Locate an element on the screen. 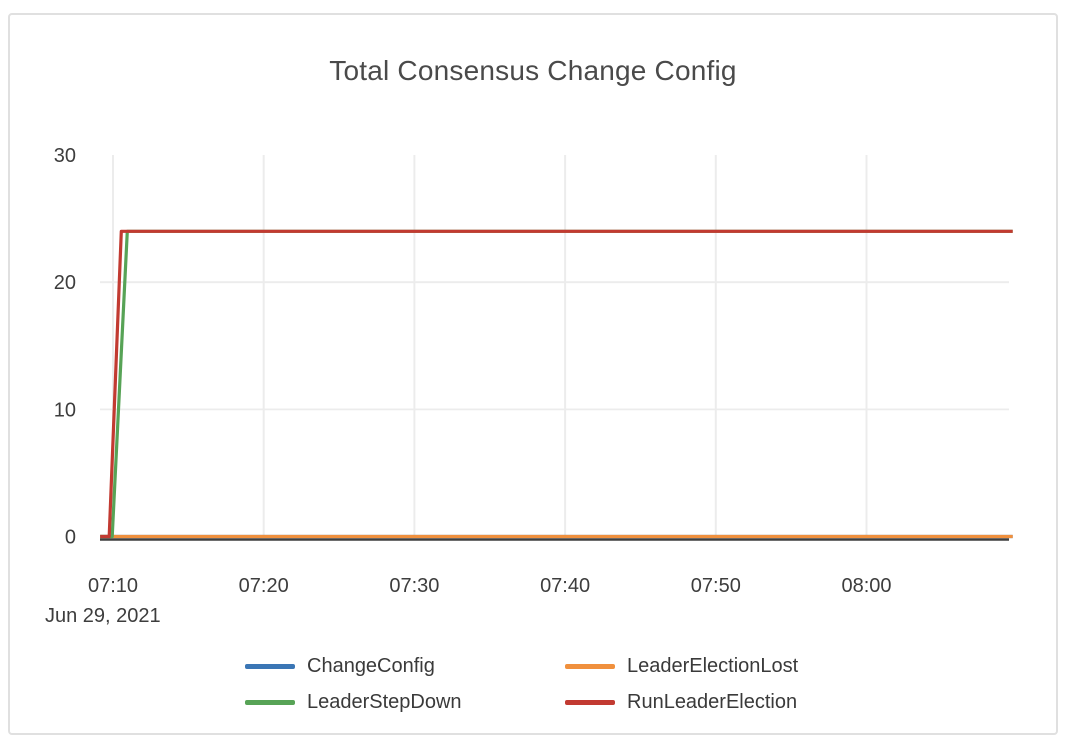 The height and width of the screenshot is (748, 1070). y-tick-label: 10 is located at coordinates (65, 410).